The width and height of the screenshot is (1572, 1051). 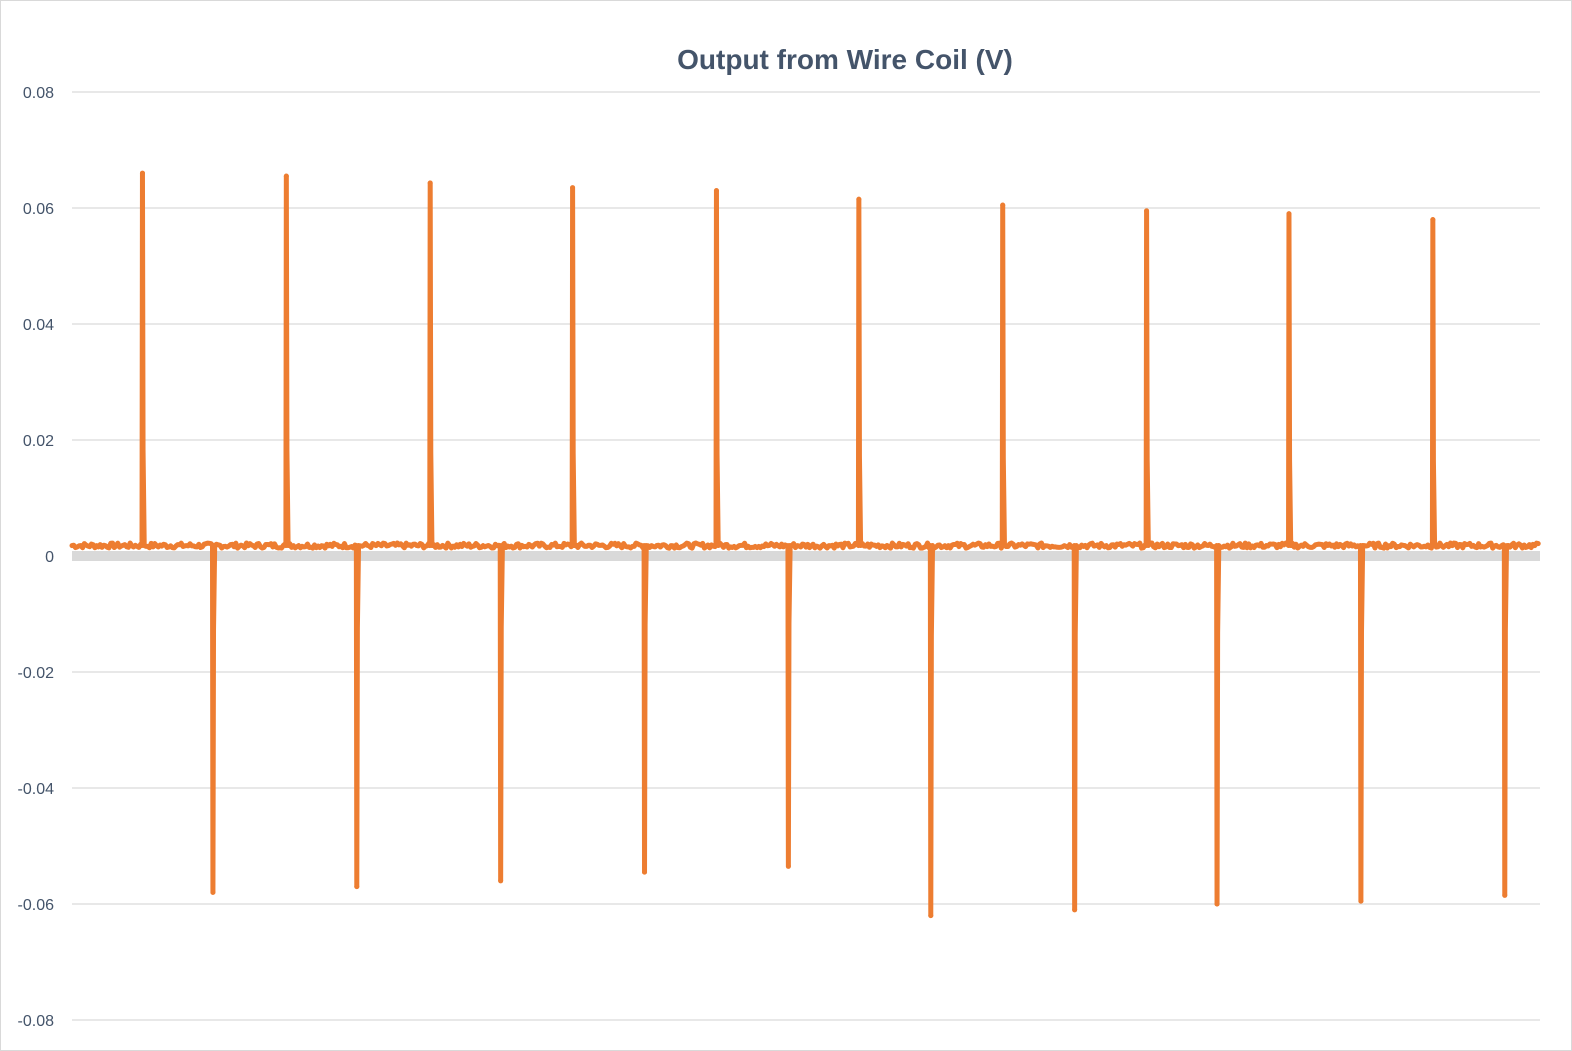 I want to click on y-tick-label: 0.06, so click(x=38, y=209).